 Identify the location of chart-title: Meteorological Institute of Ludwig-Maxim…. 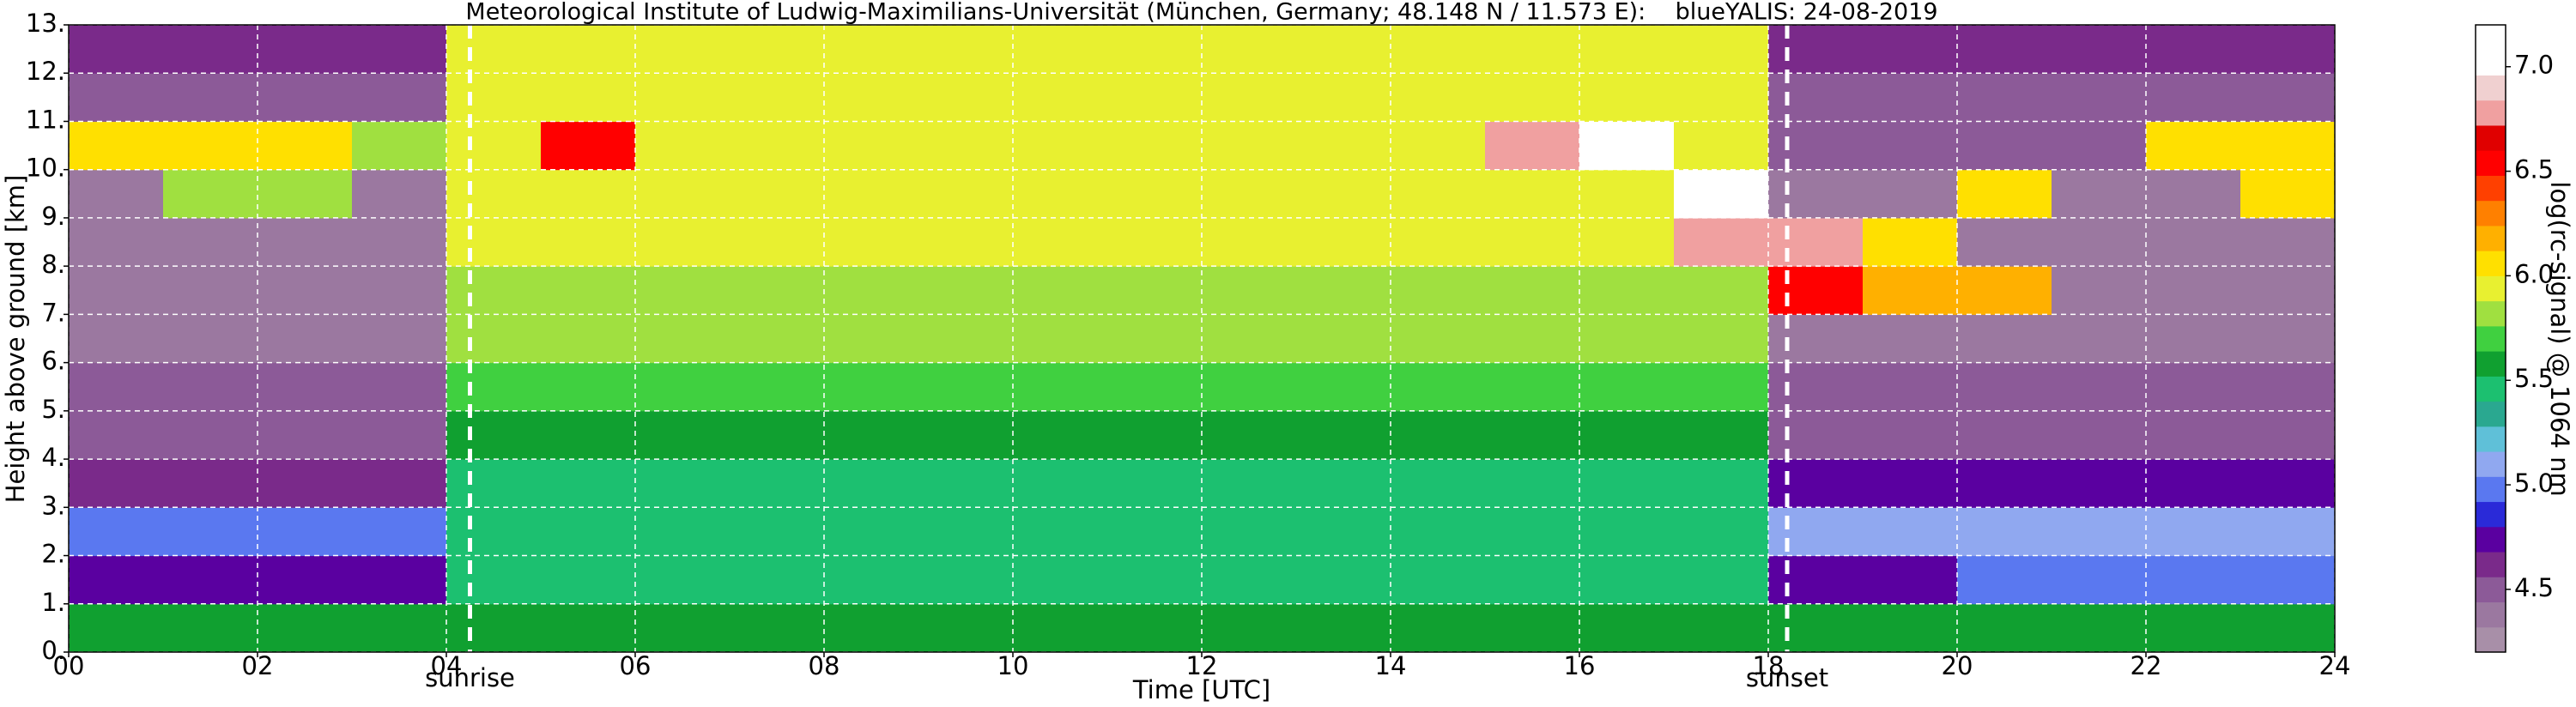
(1201, 13).